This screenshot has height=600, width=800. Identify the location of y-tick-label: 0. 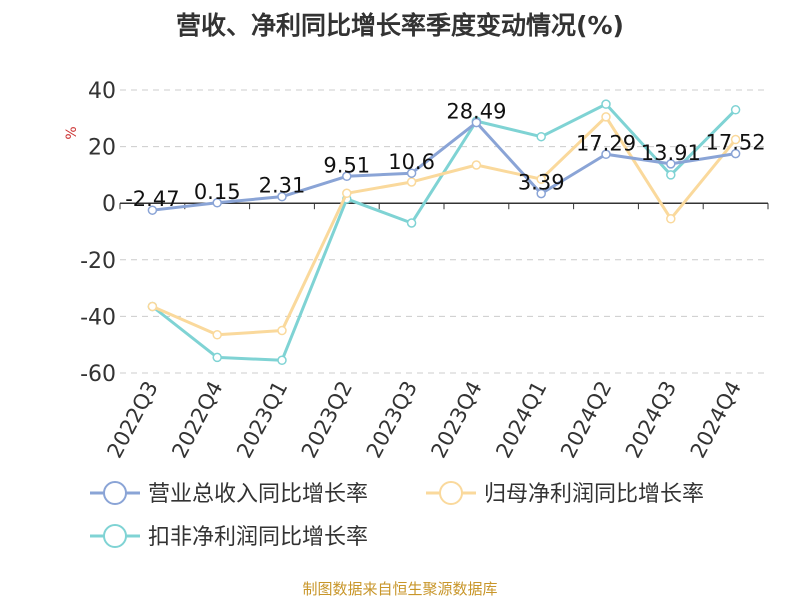
(109, 204).